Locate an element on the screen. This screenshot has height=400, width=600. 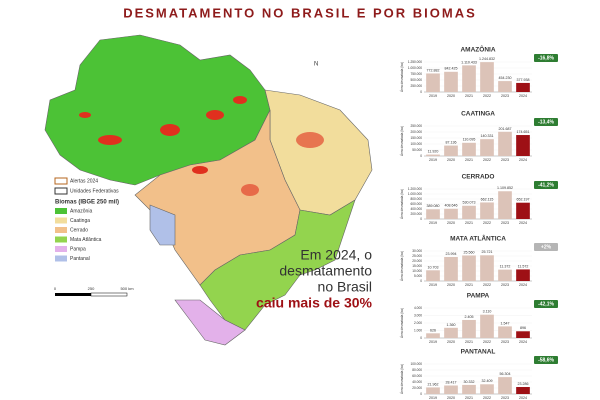
value-label: 1.547 is located at coordinates (505, 323).